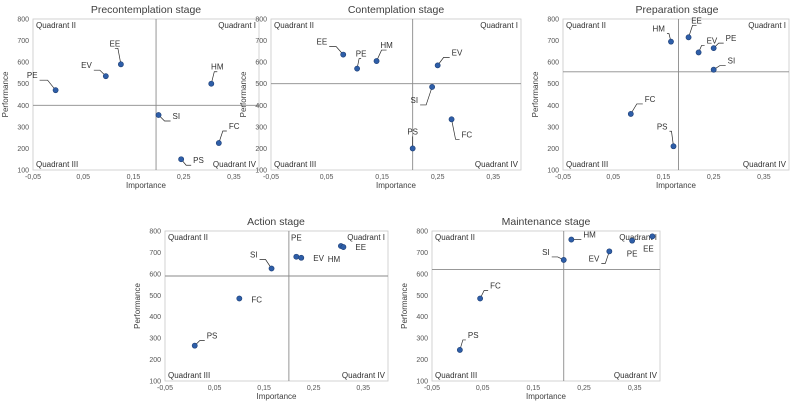 This screenshot has width=800, height=414. What do you see at coordinates (613, 177) in the screenshot?
I see `x-tick-label: 0,05` at bounding box center [613, 177].